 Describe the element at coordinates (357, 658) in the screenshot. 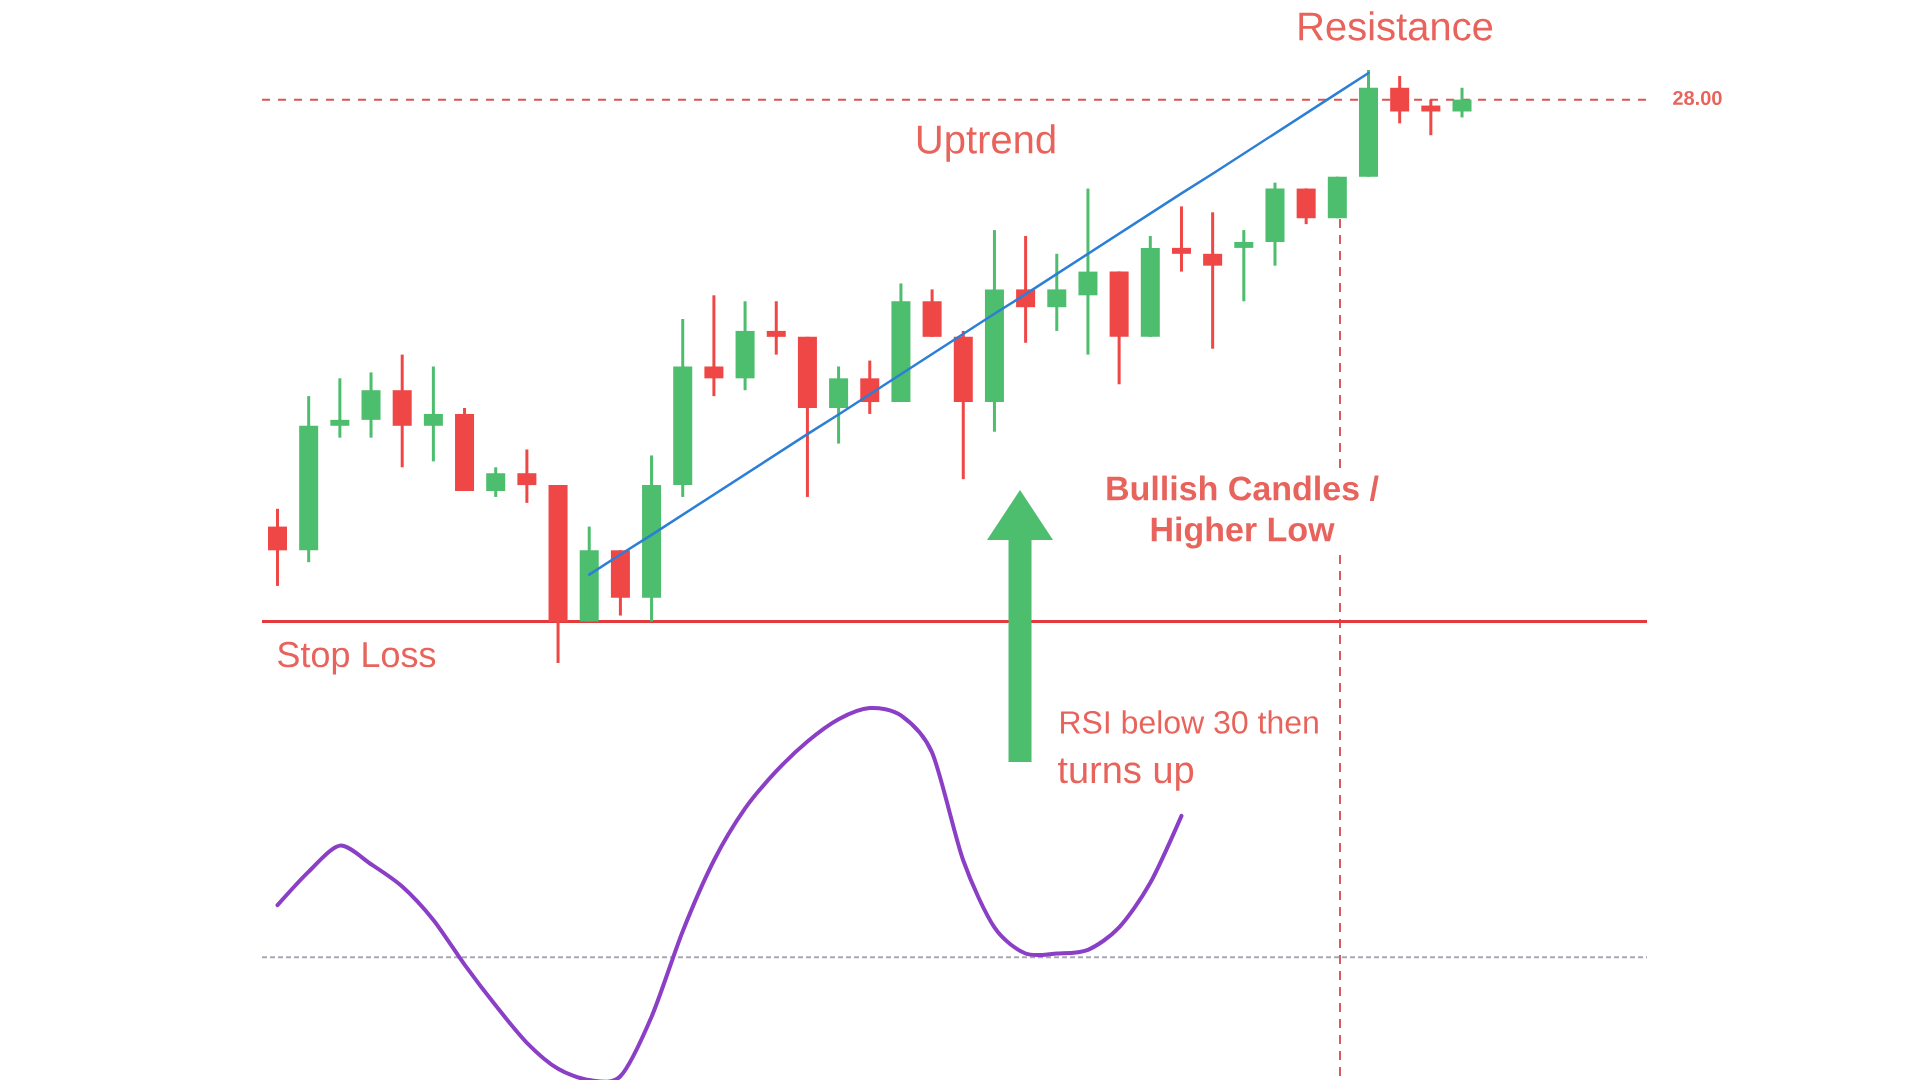

I see `ref-line-label: Stop Loss` at that location.